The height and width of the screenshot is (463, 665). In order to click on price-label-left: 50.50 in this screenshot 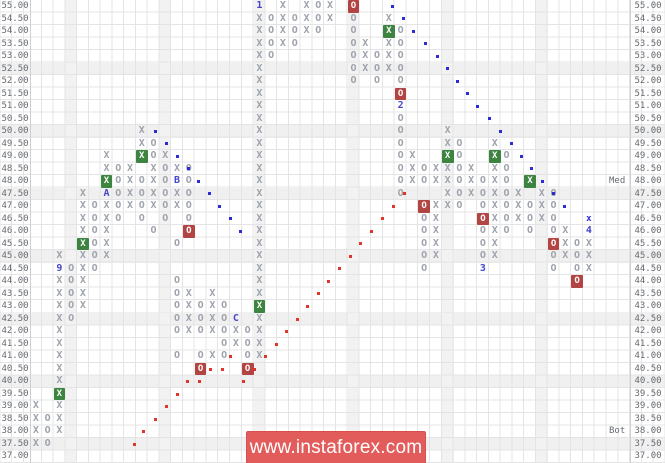, I will do `click(15, 118)`.